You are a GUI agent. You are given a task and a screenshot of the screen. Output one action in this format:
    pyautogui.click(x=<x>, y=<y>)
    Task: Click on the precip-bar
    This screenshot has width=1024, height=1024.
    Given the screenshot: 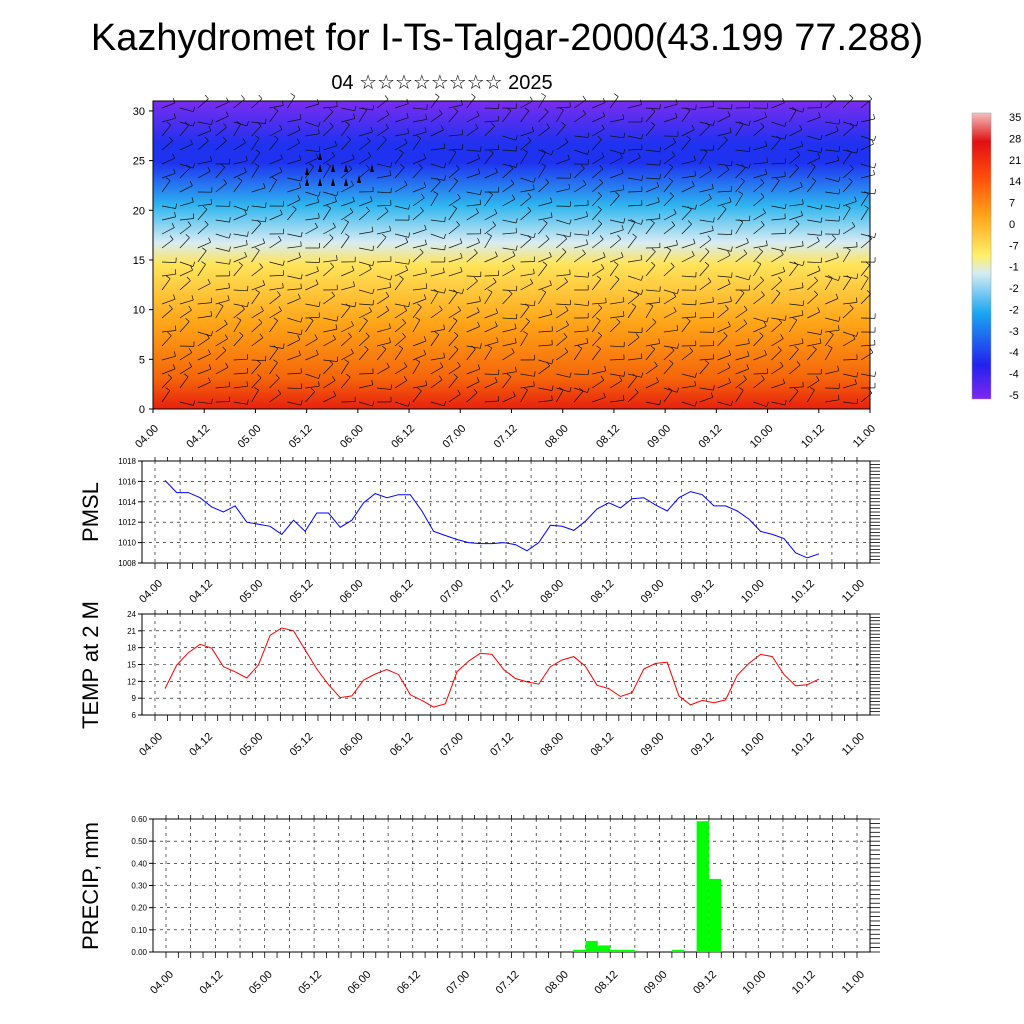 What is the action you would take?
    pyautogui.click(x=579, y=950)
    